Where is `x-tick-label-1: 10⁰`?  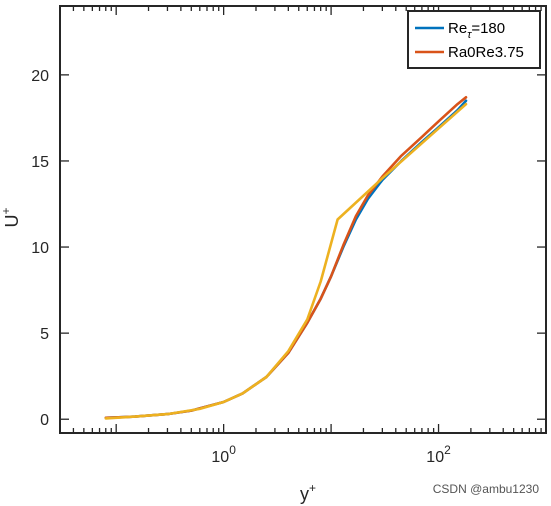 x-tick-label-1: 10⁰ is located at coordinates (223, 454).